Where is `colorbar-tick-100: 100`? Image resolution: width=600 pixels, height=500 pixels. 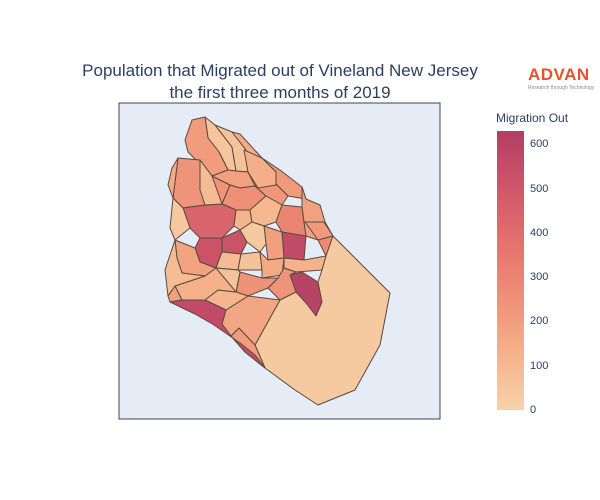
colorbar-tick-100: 100 is located at coordinates (539, 365).